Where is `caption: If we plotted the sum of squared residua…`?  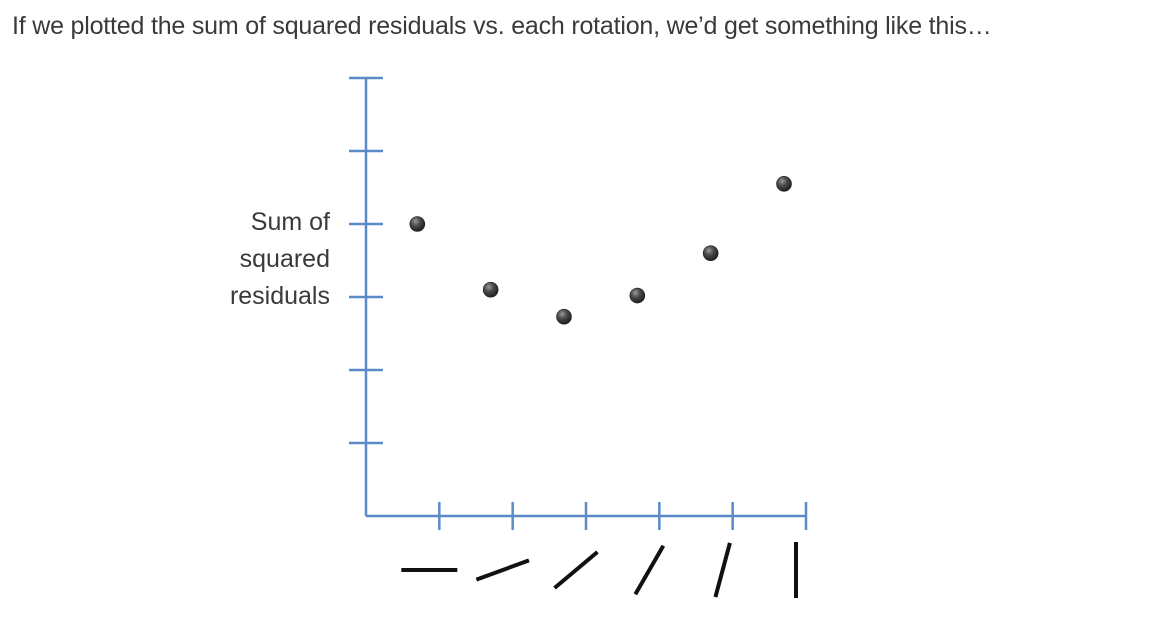 caption: If we plotted the sum of squared residua… is located at coordinates (502, 26).